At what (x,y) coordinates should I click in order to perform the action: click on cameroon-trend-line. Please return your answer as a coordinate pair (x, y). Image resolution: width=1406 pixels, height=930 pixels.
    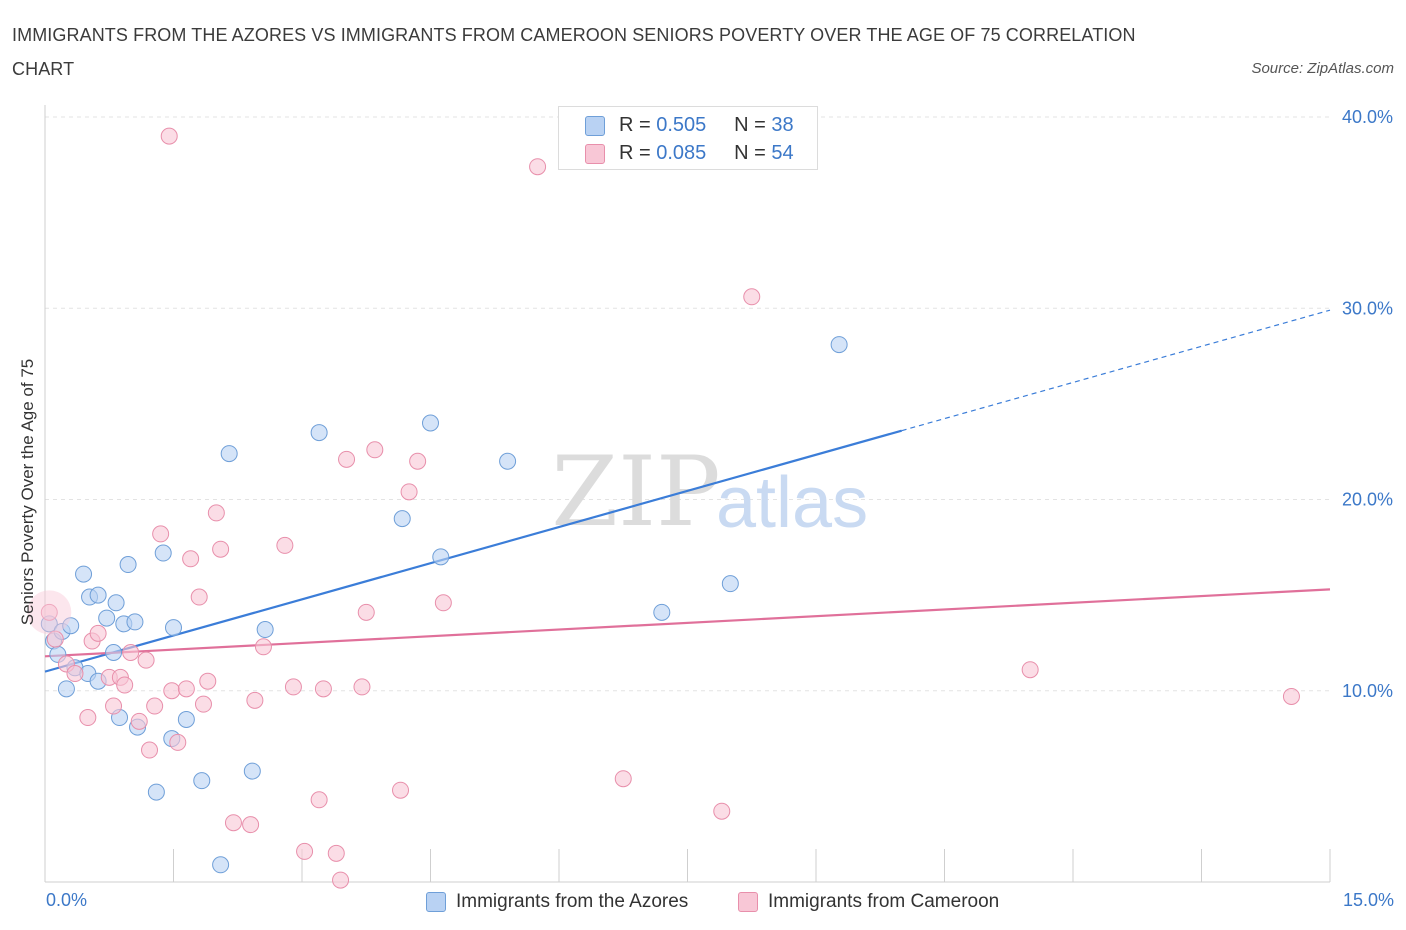
    Looking at the image, I should click on (687, 623).